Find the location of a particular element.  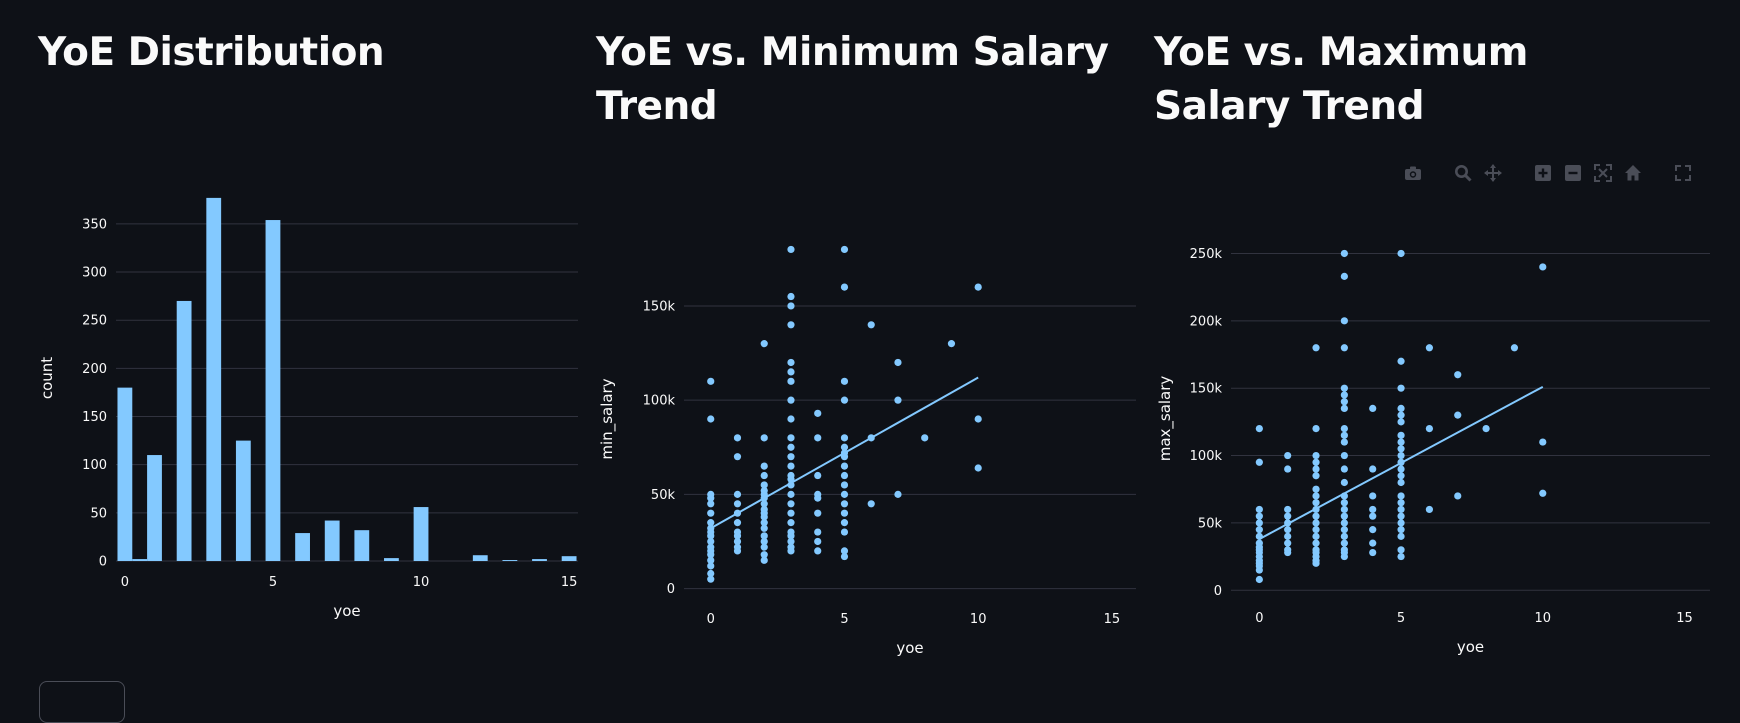

zoom-in-icon is located at coordinates (1543, 173).